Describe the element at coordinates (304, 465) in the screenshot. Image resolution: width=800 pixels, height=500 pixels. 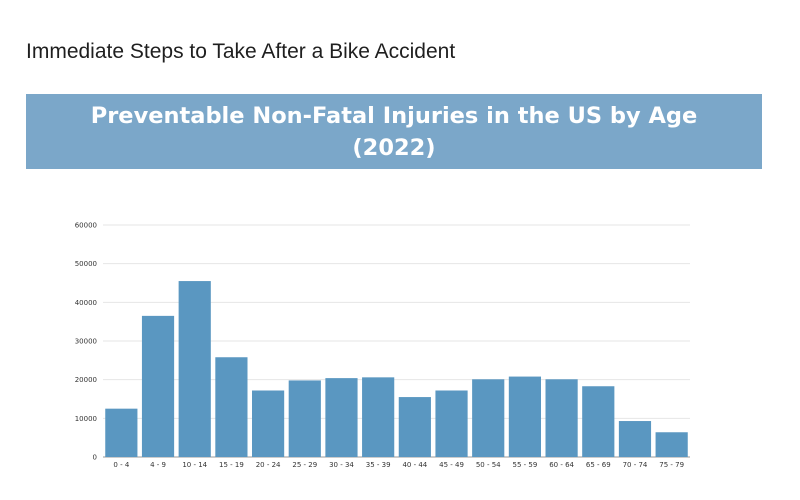
I see `x-tick-label: 25 - 29` at that location.